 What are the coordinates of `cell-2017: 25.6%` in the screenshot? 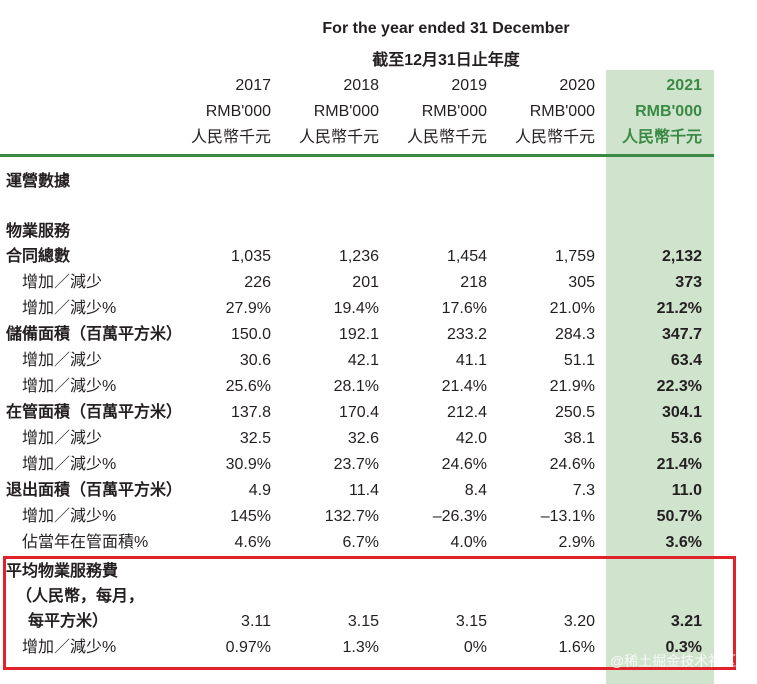 It's located at (248, 386).